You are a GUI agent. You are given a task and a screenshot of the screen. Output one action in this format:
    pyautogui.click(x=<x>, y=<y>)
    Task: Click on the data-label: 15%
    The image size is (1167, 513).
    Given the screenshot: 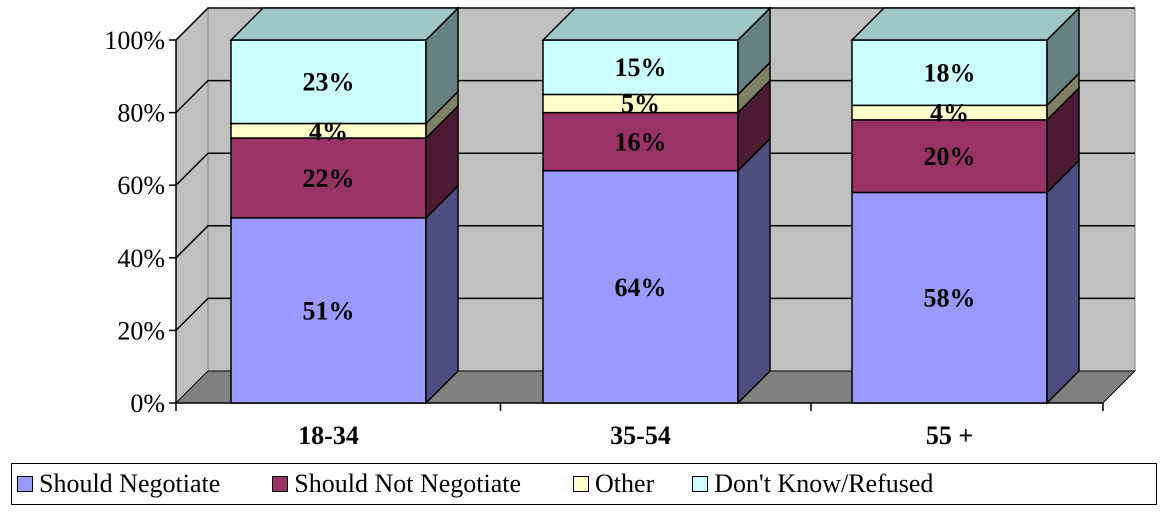 What is the action you would take?
    pyautogui.click(x=641, y=67)
    